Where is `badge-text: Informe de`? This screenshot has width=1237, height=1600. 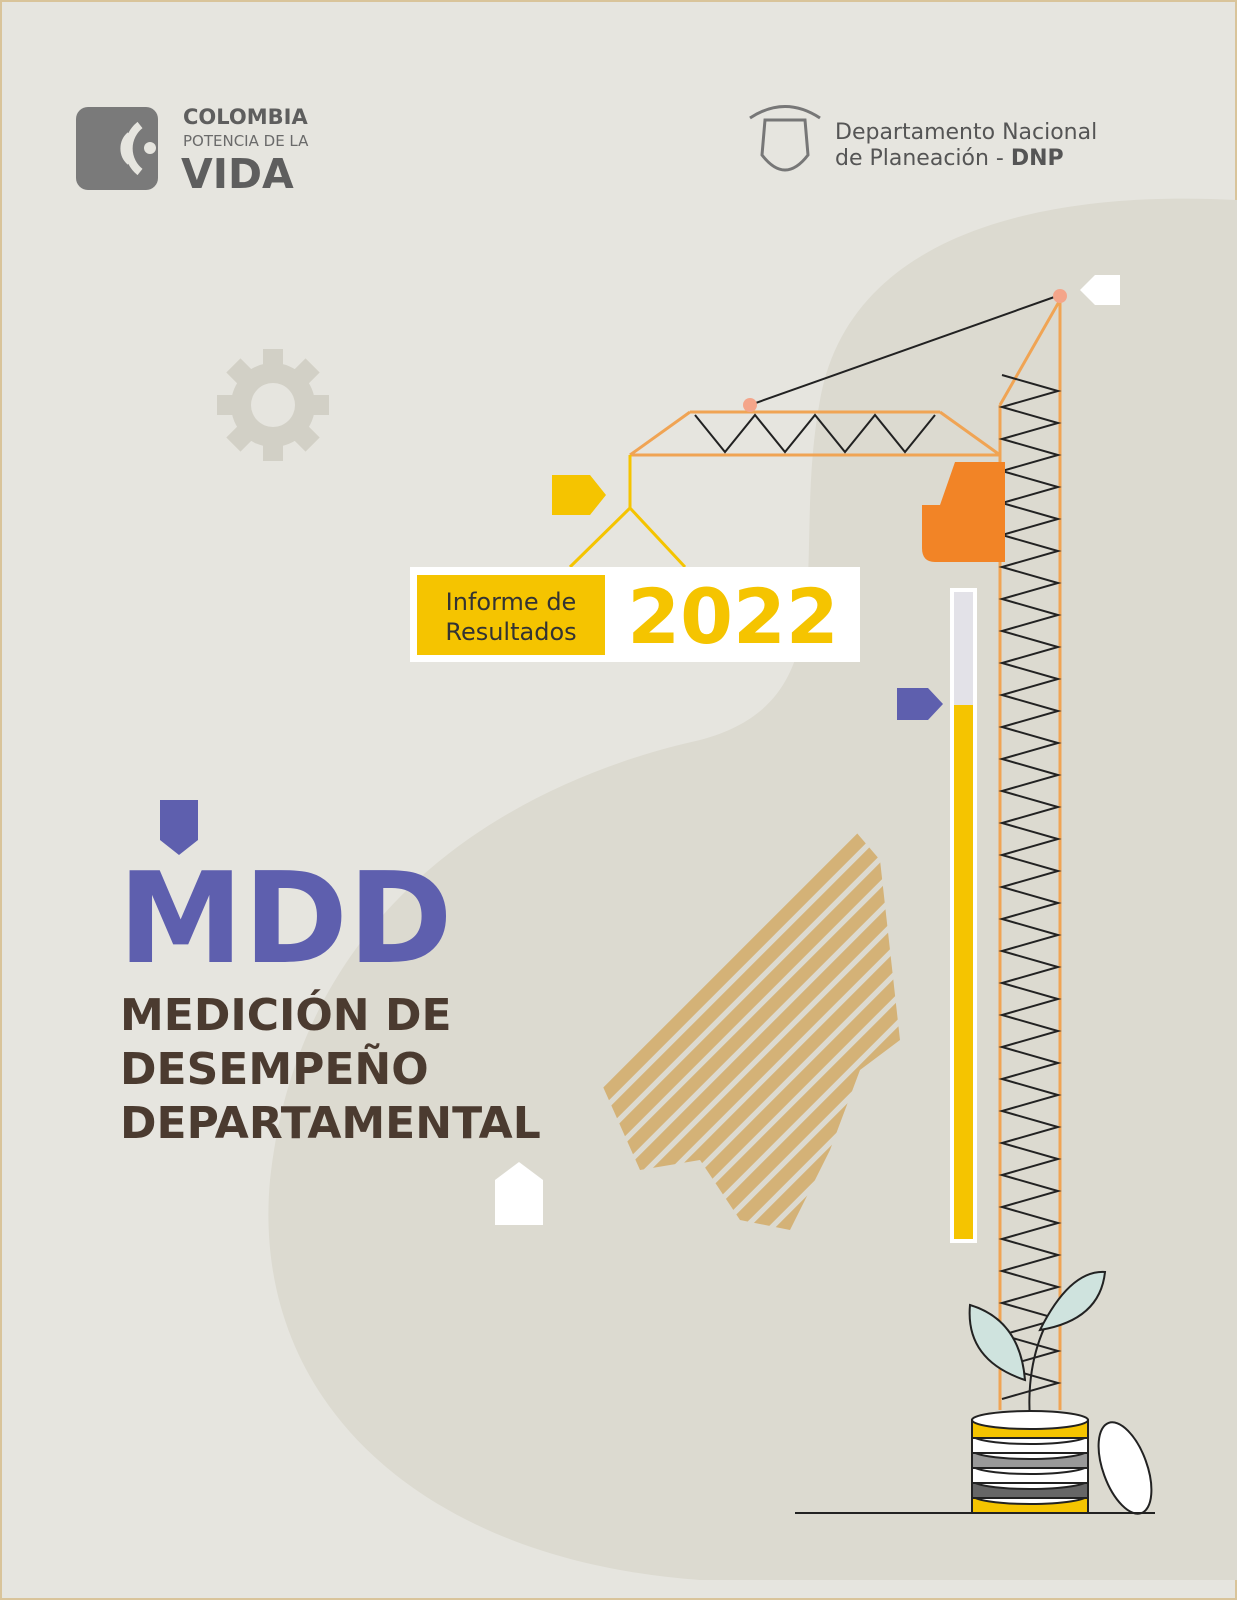 badge-text: Informe de is located at coordinates (511, 602).